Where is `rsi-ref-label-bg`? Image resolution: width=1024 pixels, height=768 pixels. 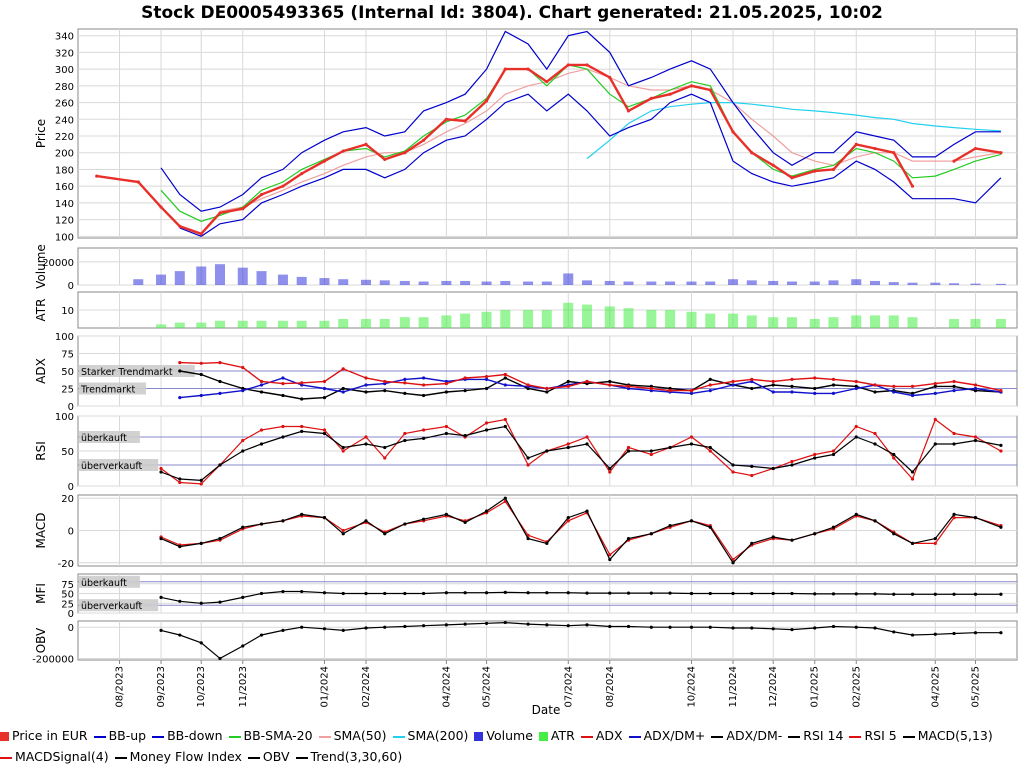
rsi-ref-label-bg is located at coordinates (109, 437).